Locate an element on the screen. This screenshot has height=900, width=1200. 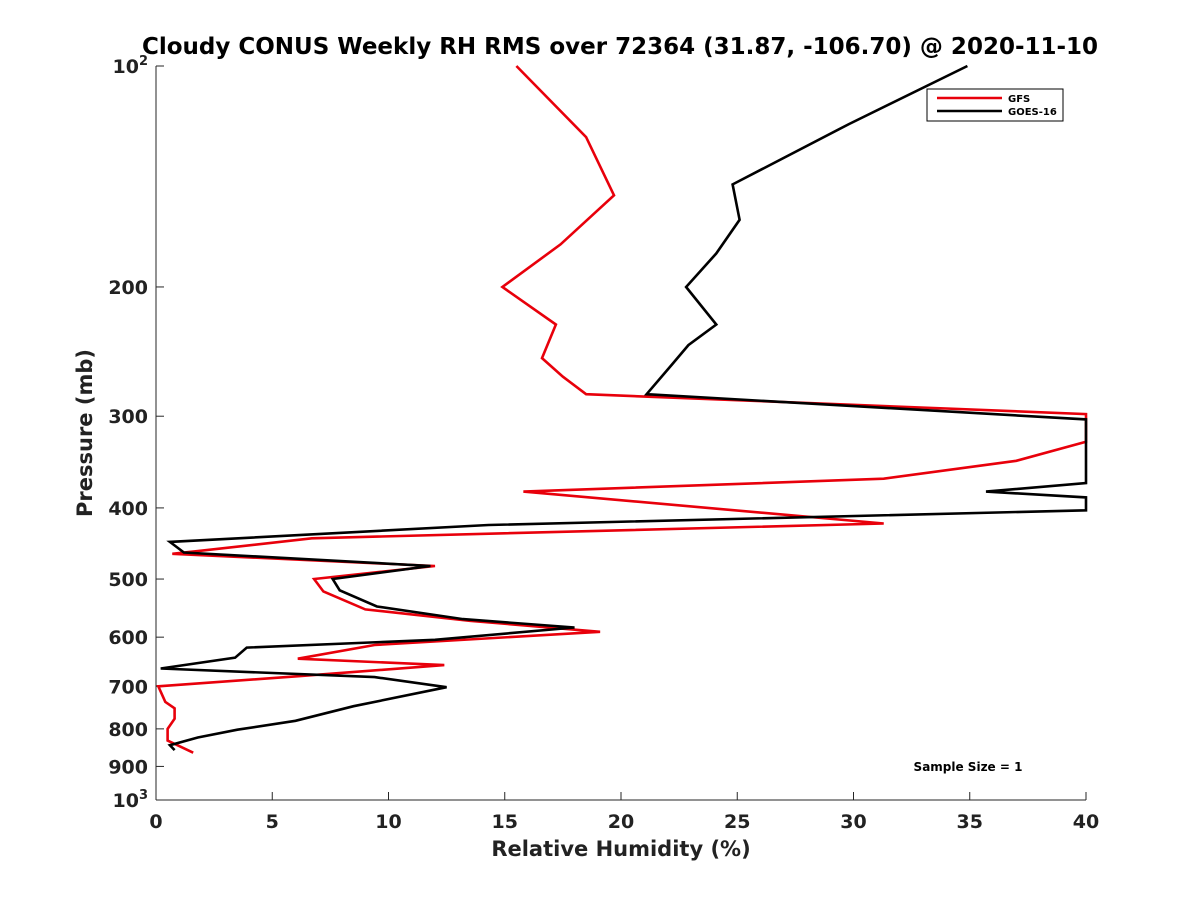
x-tick-label: 5 is located at coordinates (272, 822).